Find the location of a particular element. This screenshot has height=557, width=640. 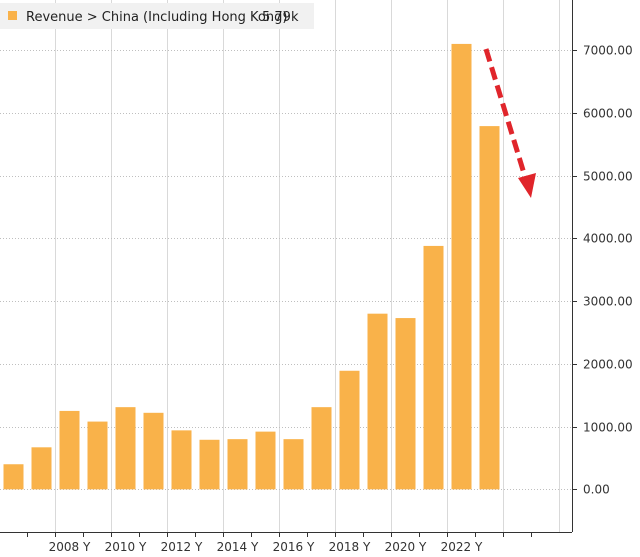

bar-2020-y is located at coordinates (405, 404).